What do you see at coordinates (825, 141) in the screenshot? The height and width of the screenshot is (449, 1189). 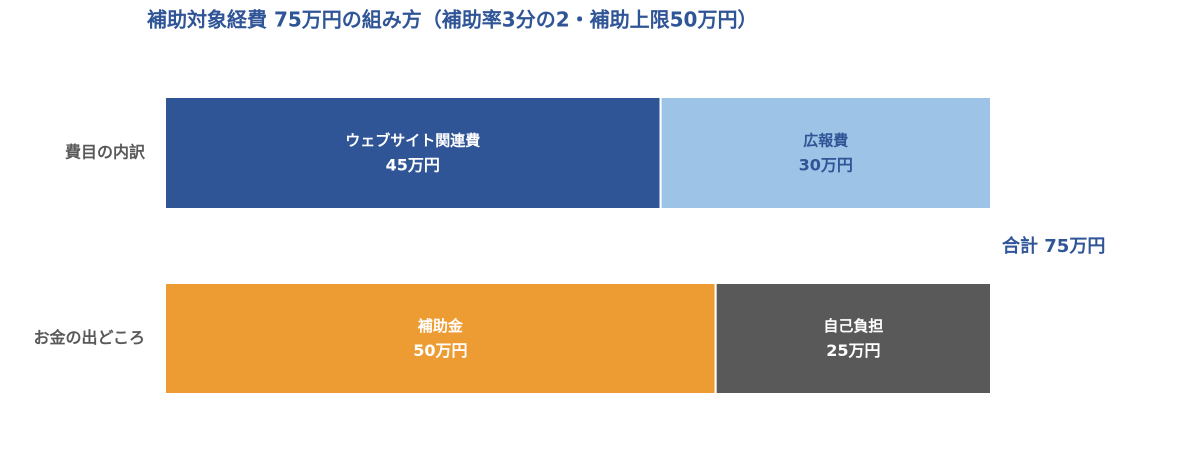 I see `segment-name: 広報費` at bounding box center [825, 141].